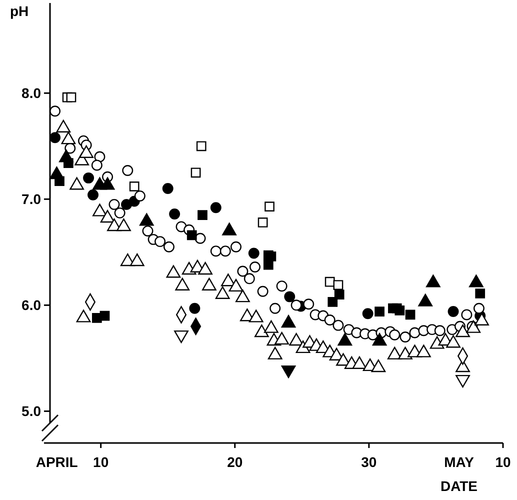 The image size is (517, 500). I want to click on text: MAY, so click(459, 462).